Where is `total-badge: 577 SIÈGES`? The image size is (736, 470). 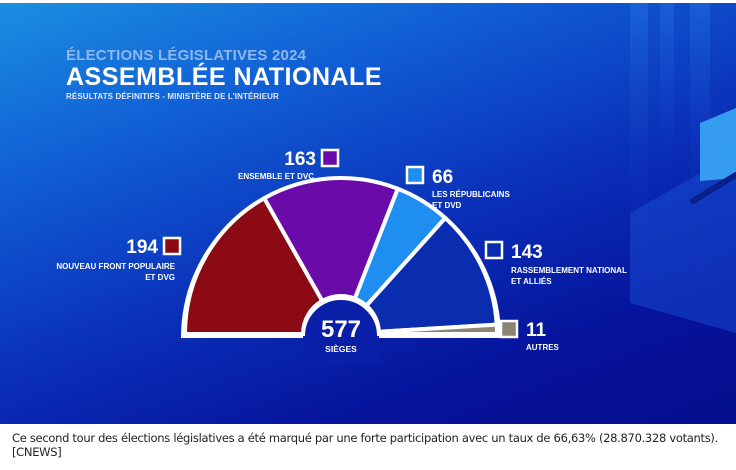 total-badge: 577 SIÈGES is located at coordinates (341, 335).